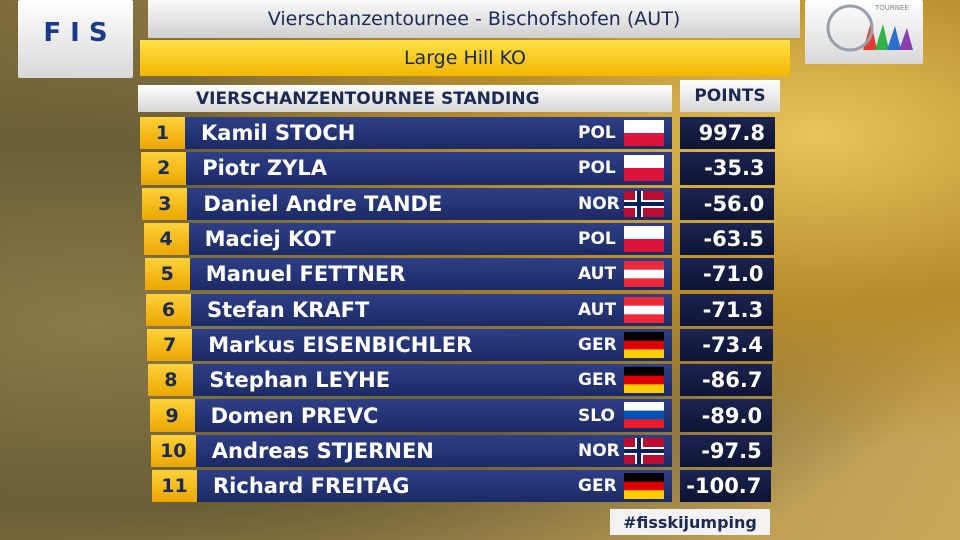 This screenshot has height=540, width=960. What do you see at coordinates (465, 58) in the screenshot?
I see `event-subtitle: Large Hill KO` at bounding box center [465, 58].